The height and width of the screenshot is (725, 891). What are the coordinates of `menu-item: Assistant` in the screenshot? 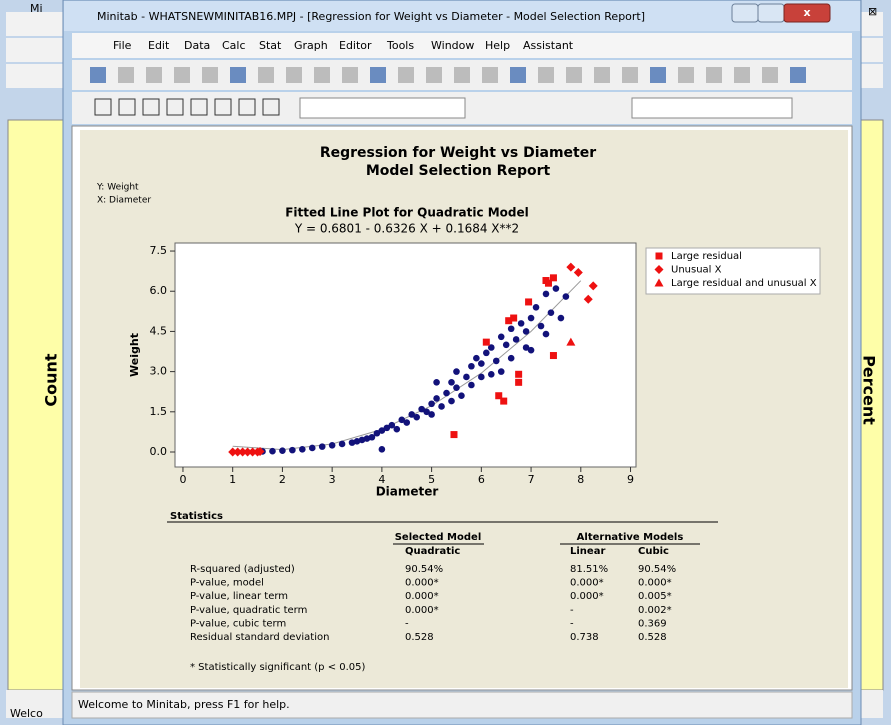 It's located at (548, 45).